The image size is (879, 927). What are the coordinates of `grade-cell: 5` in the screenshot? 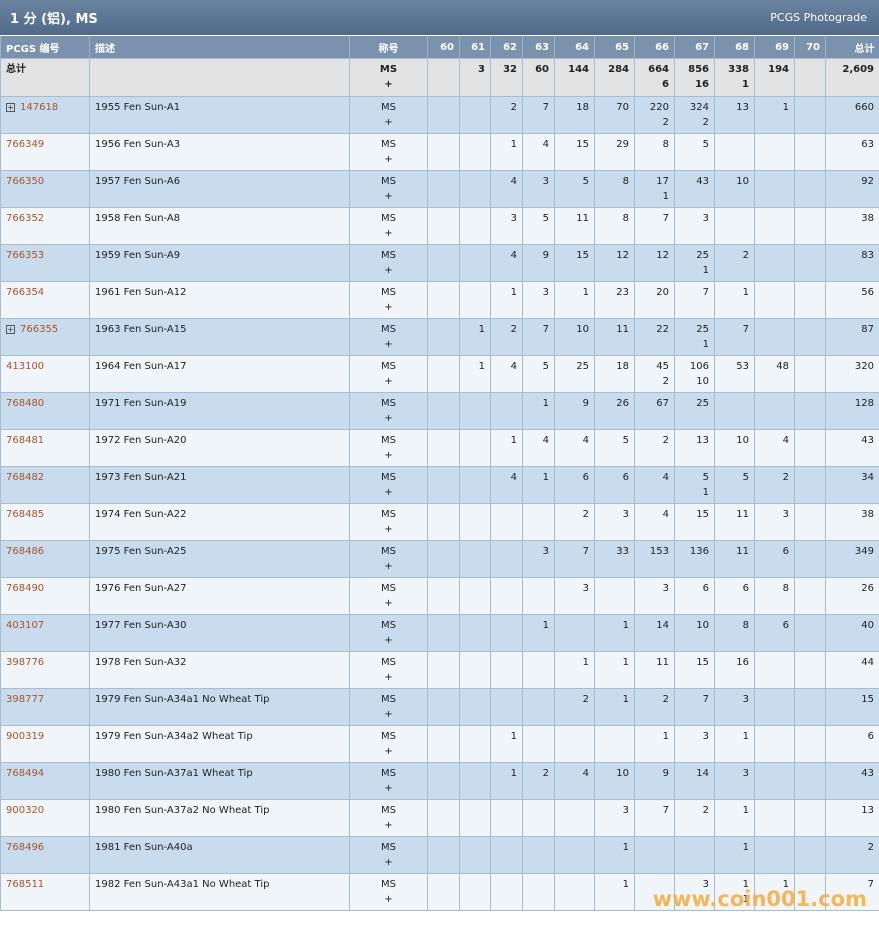 It's located at (538, 374).